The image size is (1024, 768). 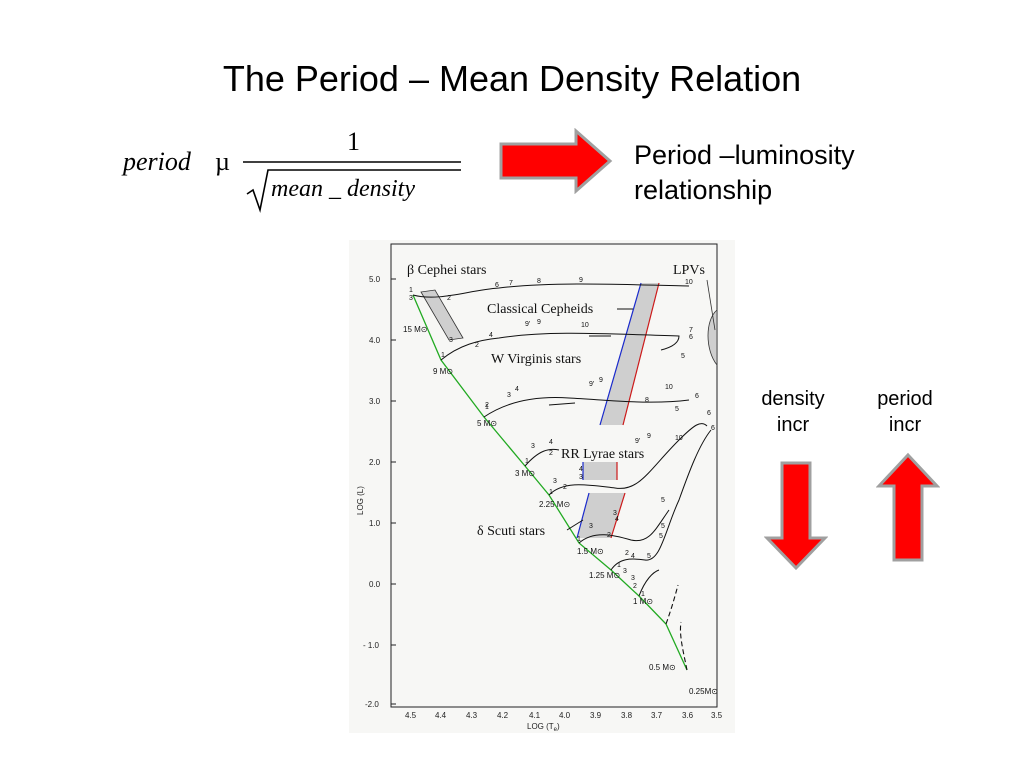 What do you see at coordinates (662, 667) in the screenshot?
I see `mass-label: 0.5 M⊙` at bounding box center [662, 667].